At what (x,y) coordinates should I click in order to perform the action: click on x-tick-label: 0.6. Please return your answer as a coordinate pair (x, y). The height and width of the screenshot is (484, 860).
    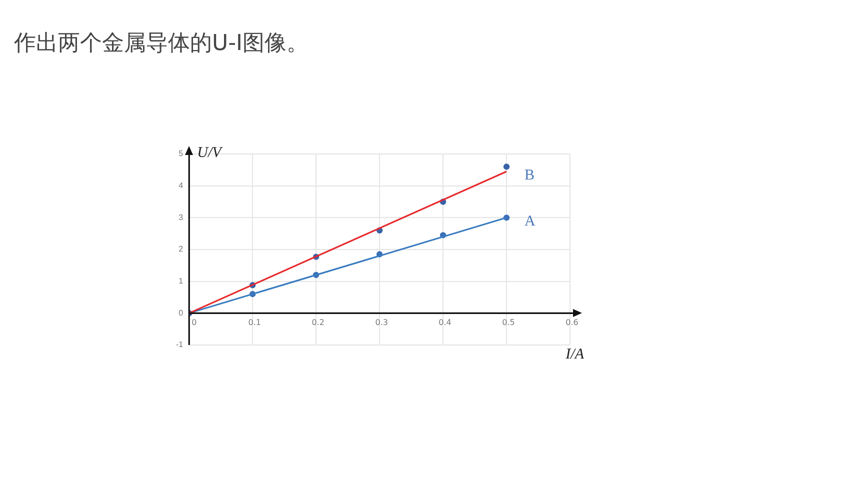
    Looking at the image, I should click on (572, 323).